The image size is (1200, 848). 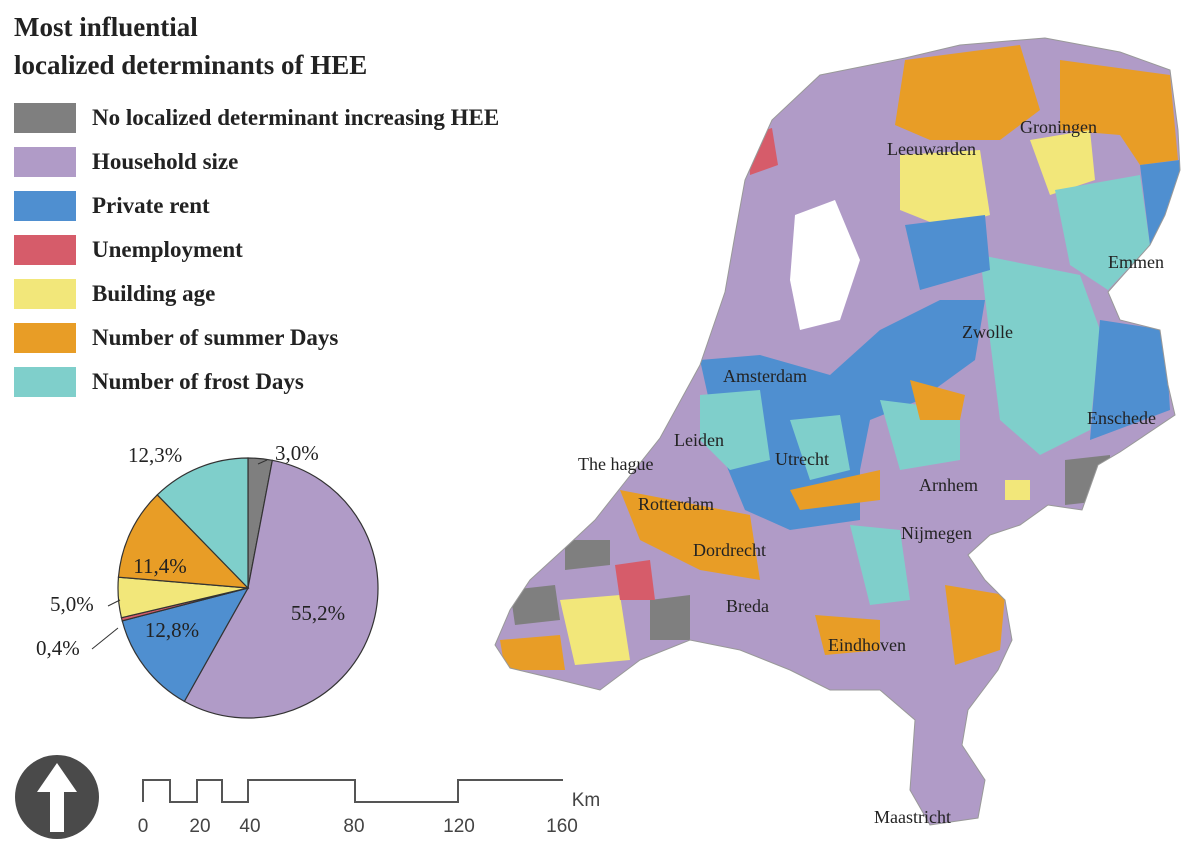 I want to click on pie-slice-label: 12,3%, so click(x=155, y=455).